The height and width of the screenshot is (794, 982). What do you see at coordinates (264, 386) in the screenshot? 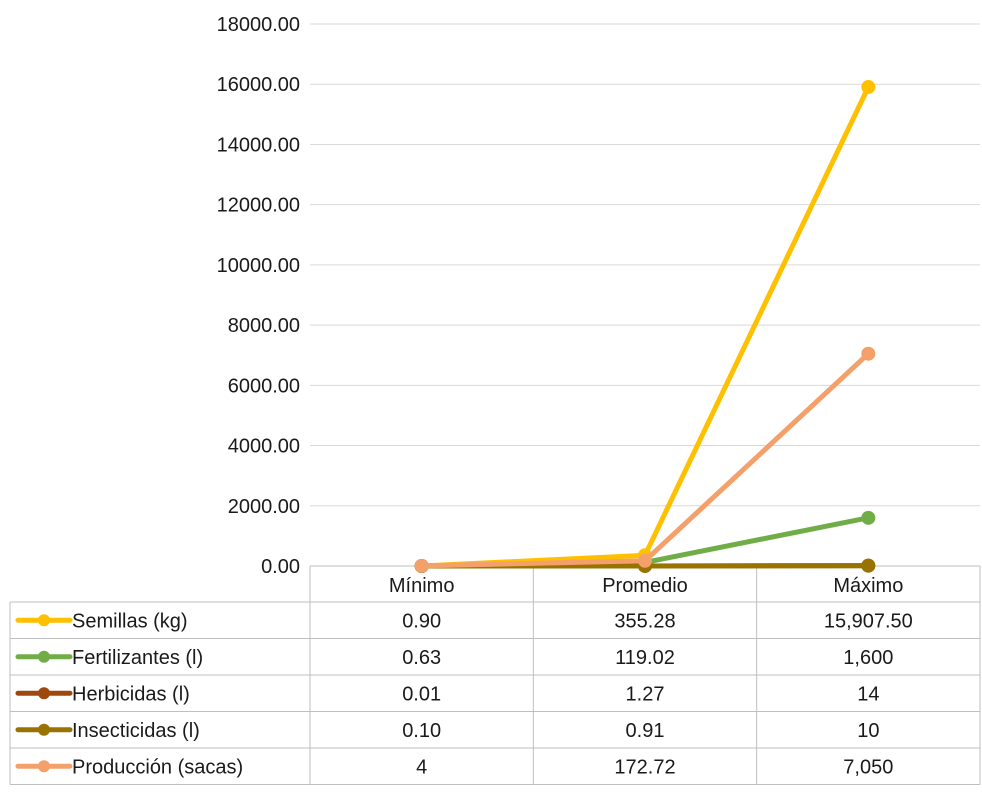
I see `y-tick-label: 6000.00` at bounding box center [264, 386].